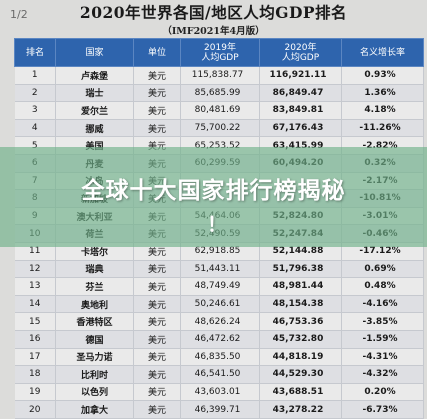 This screenshot has height=419, width=427. Describe the element at coordinates (382, 110) in the screenshot. I see `cell-change: 4.18%` at that location.